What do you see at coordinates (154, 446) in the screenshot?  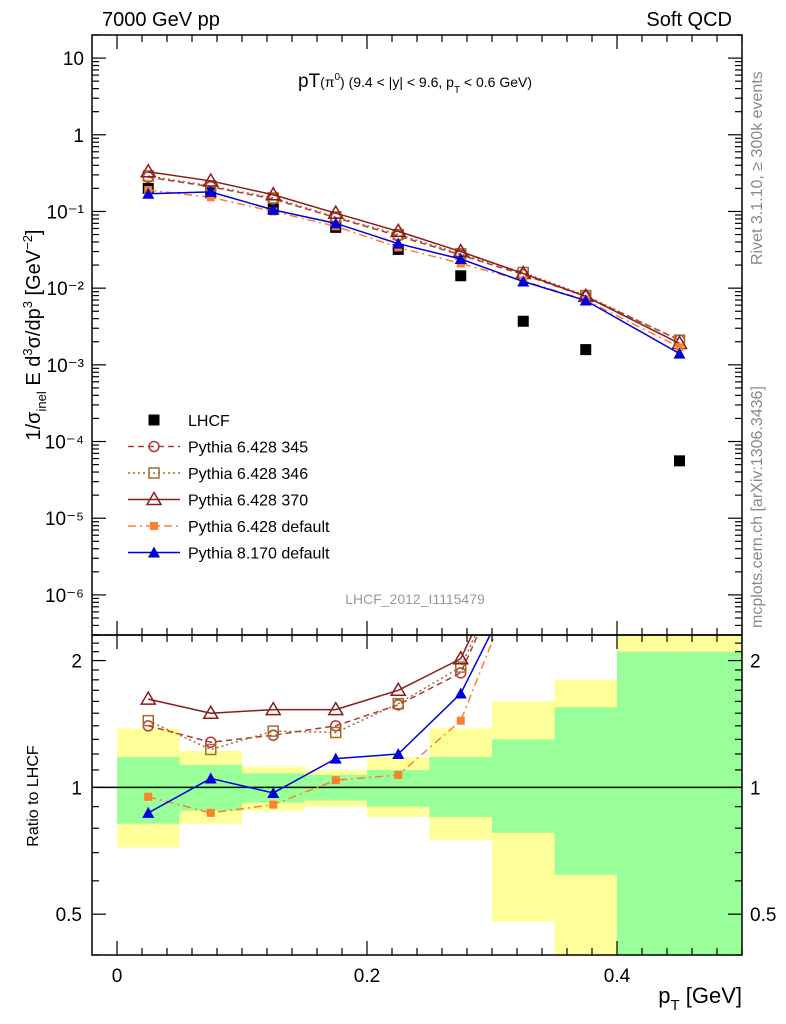 I see `legend-marker-p345` at bounding box center [154, 446].